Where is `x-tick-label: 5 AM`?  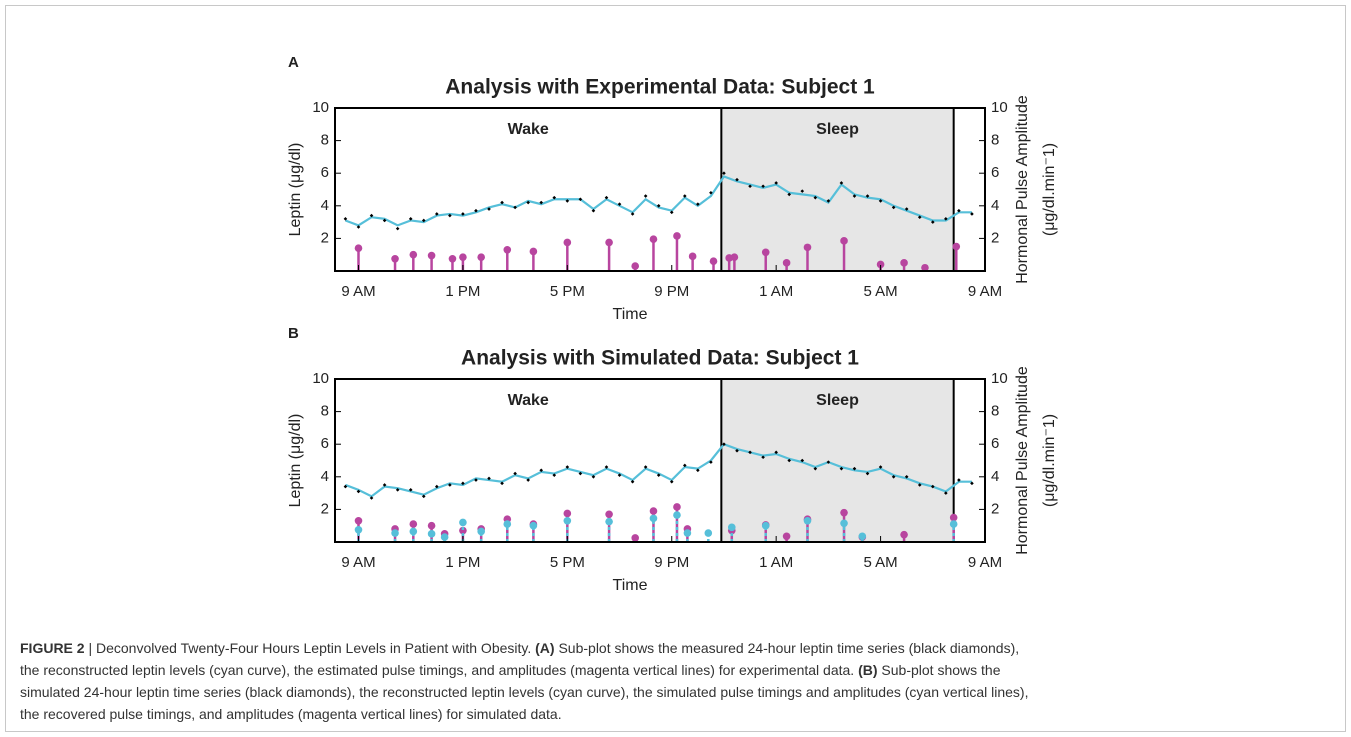
x-tick-label: 5 AM is located at coordinates (880, 291).